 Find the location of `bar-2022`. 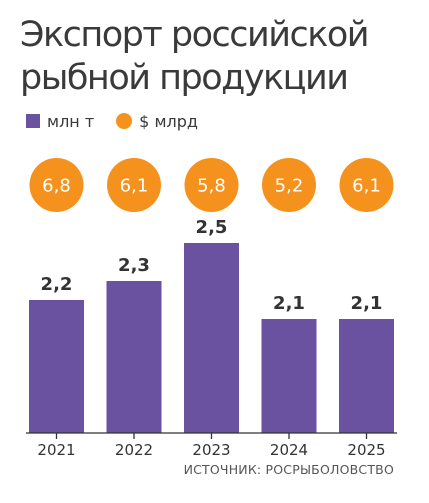

bar-2022 is located at coordinates (134, 357).